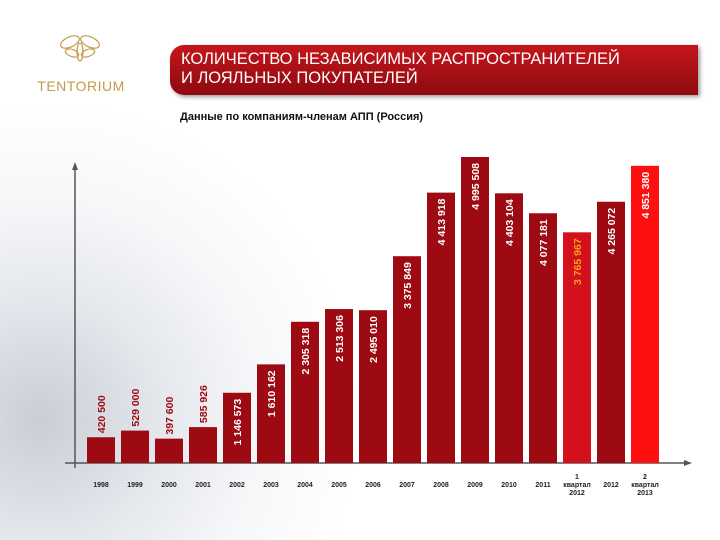 Image resolution: width=720 pixels, height=540 pixels. Describe the element at coordinates (544, 242) in the screenshot. I see `value-label: 4 077 181` at that location.